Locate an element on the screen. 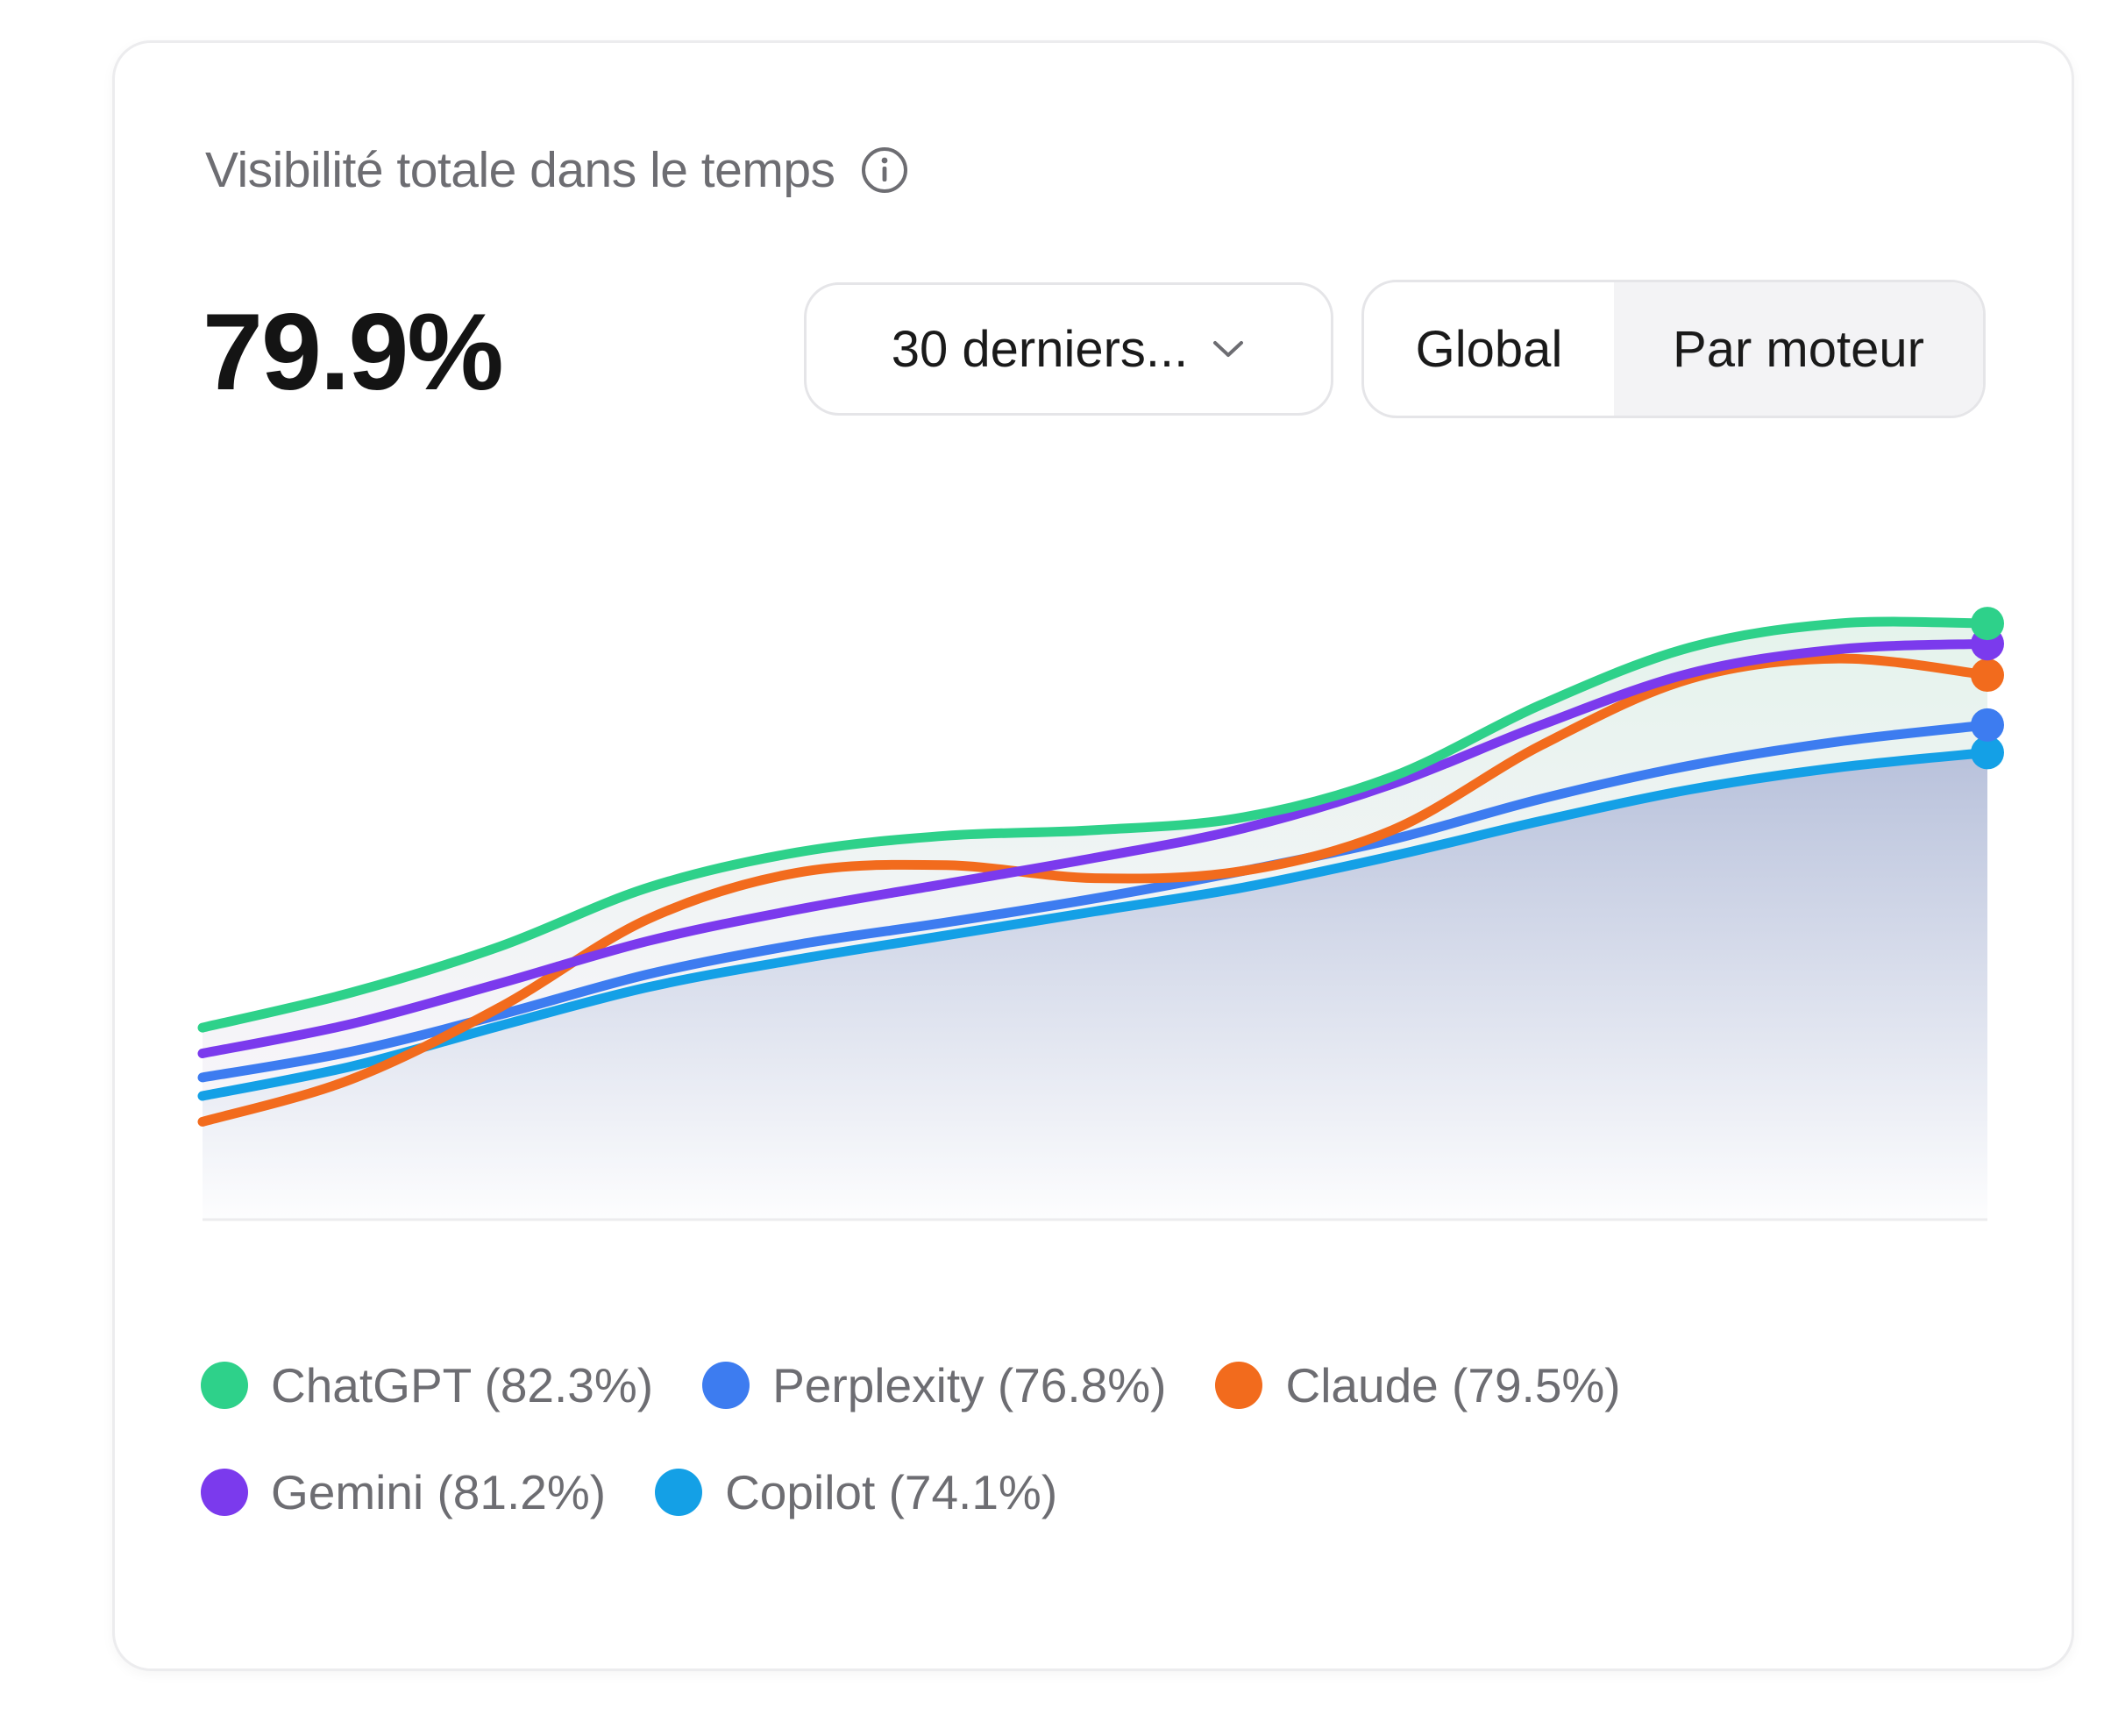 This screenshot has height=1736, width=2104. series-endpoint-copilot is located at coordinates (1987, 753).